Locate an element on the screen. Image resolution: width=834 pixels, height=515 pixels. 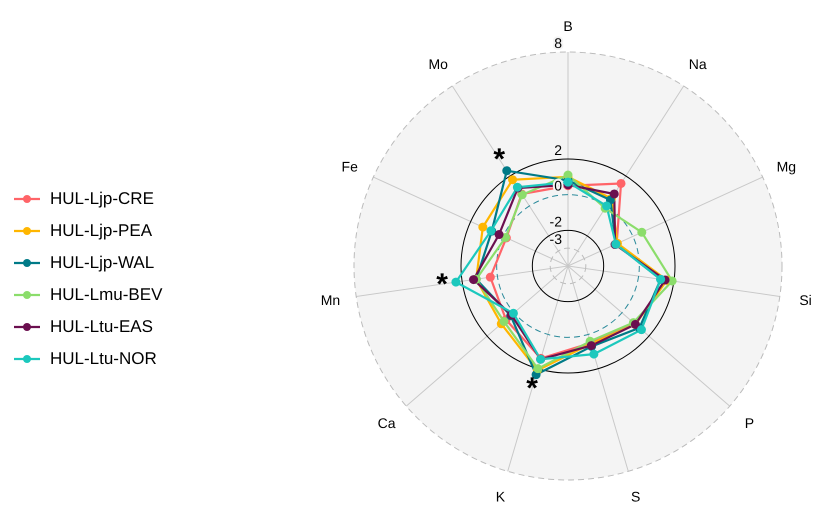
legend-label: HUL-Ltu-NOR is located at coordinates (103, 359).